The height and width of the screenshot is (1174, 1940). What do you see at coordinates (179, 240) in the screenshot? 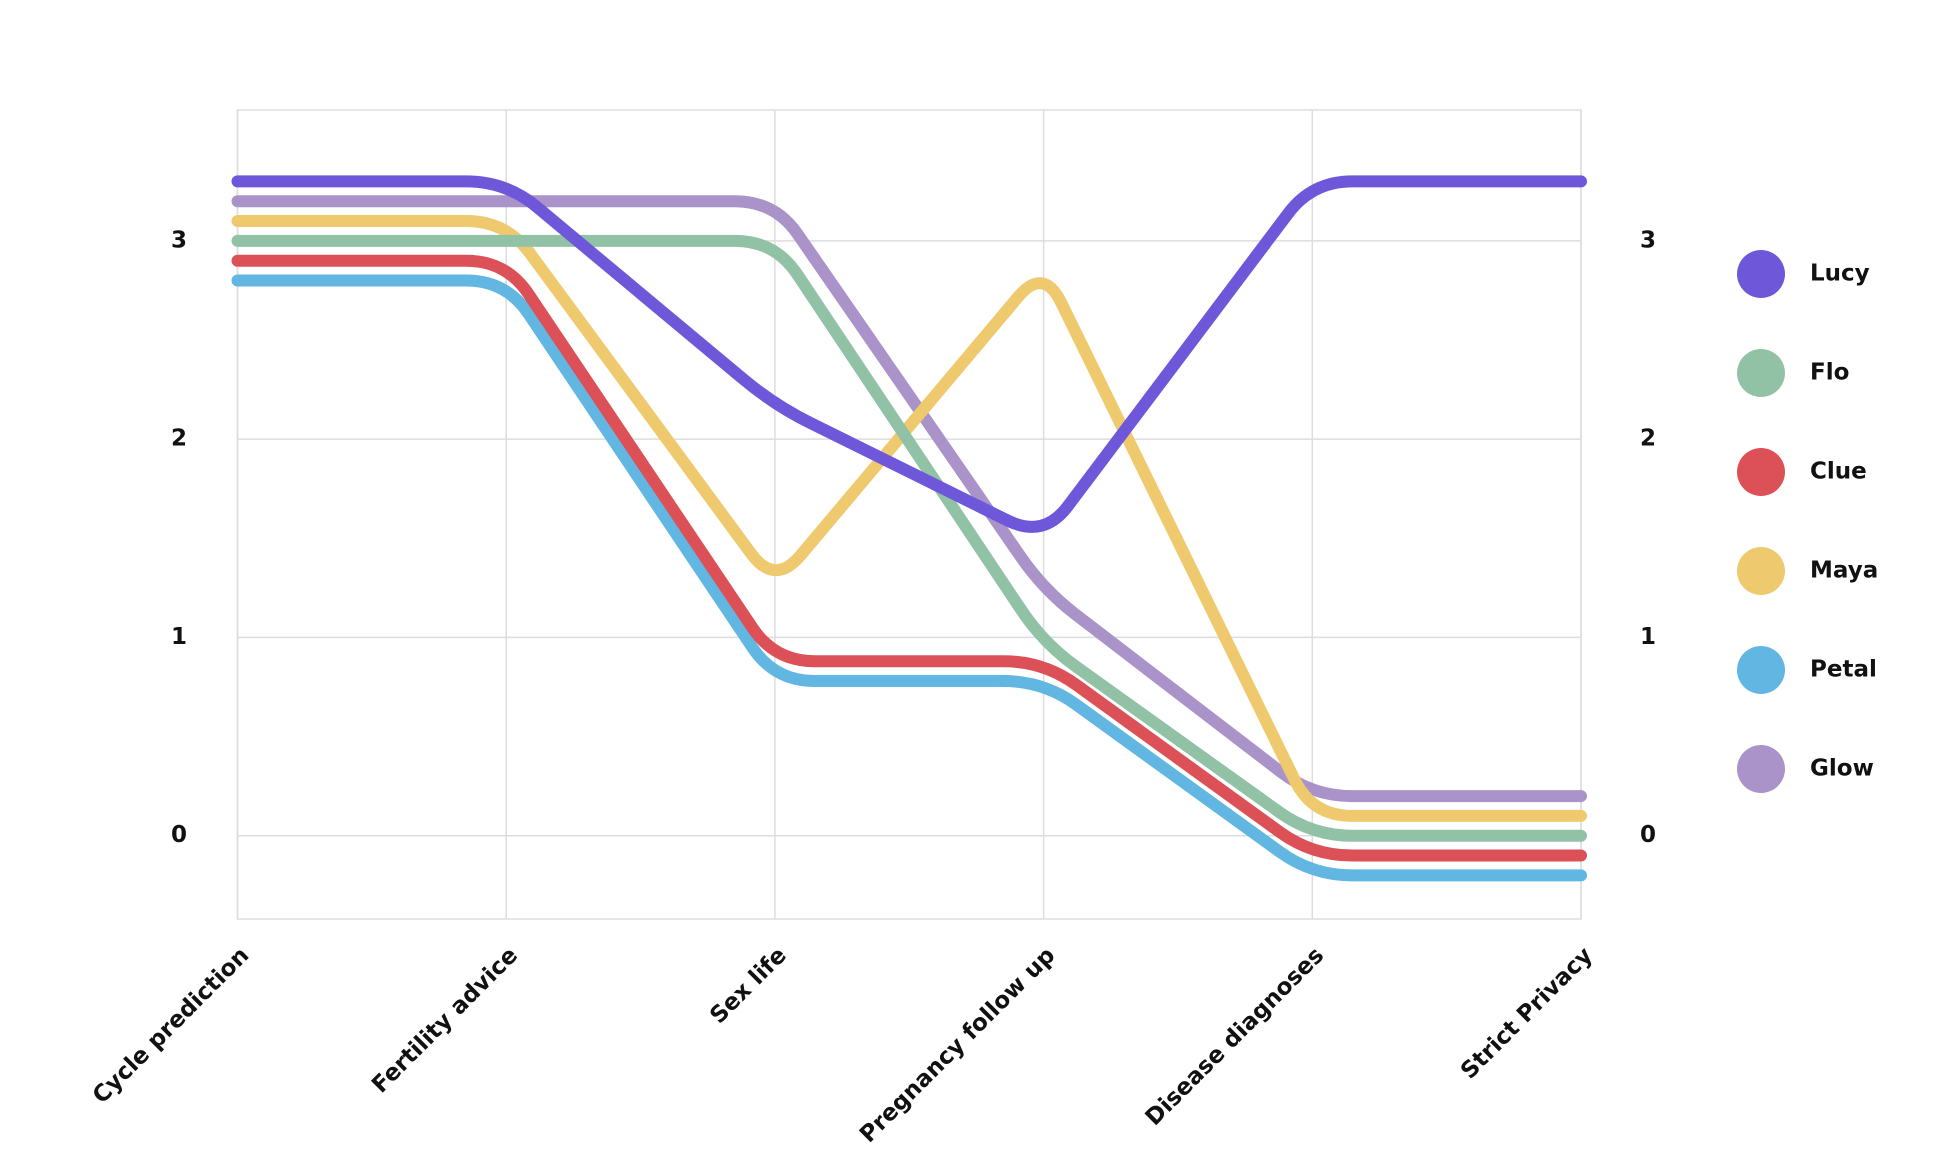
I see `y-tick-label: 3` at bounding box center [179, 240].